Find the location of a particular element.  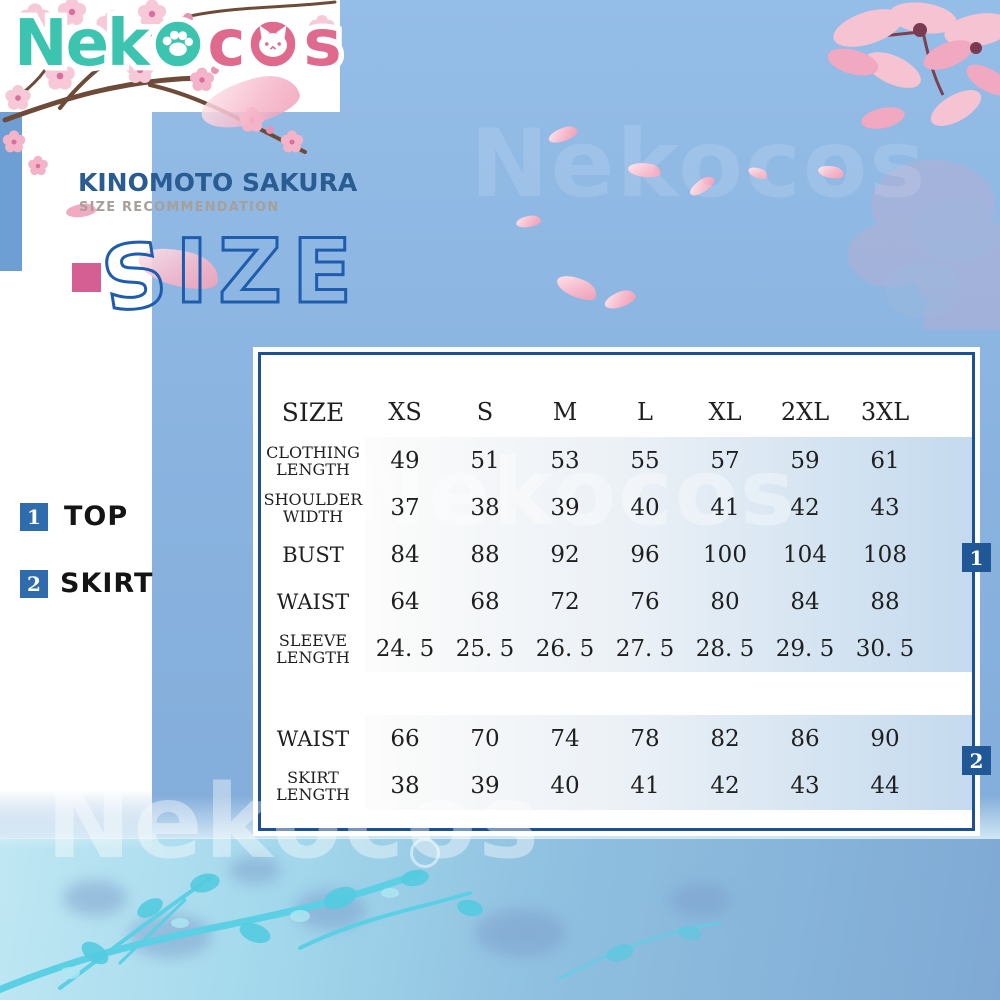

magnolia-flowers-illustration is located at coordinates (914, 166).